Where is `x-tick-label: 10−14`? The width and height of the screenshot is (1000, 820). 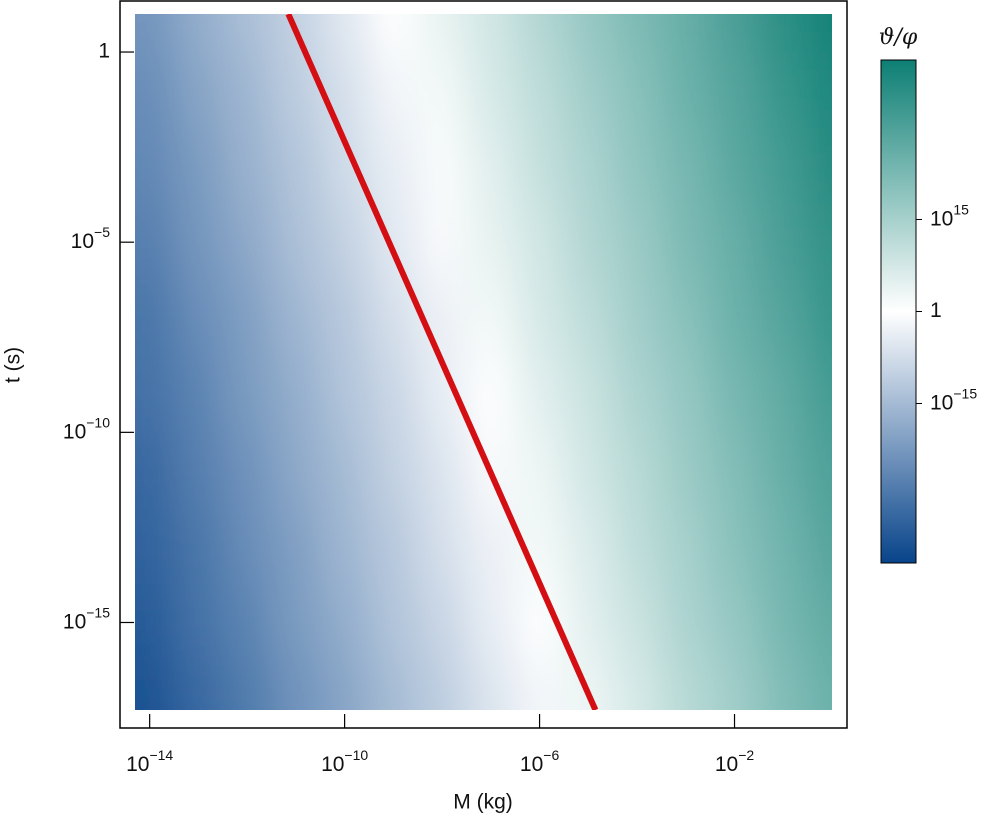 x-tick-label: 10−14 is located at coordinates (149, 761).